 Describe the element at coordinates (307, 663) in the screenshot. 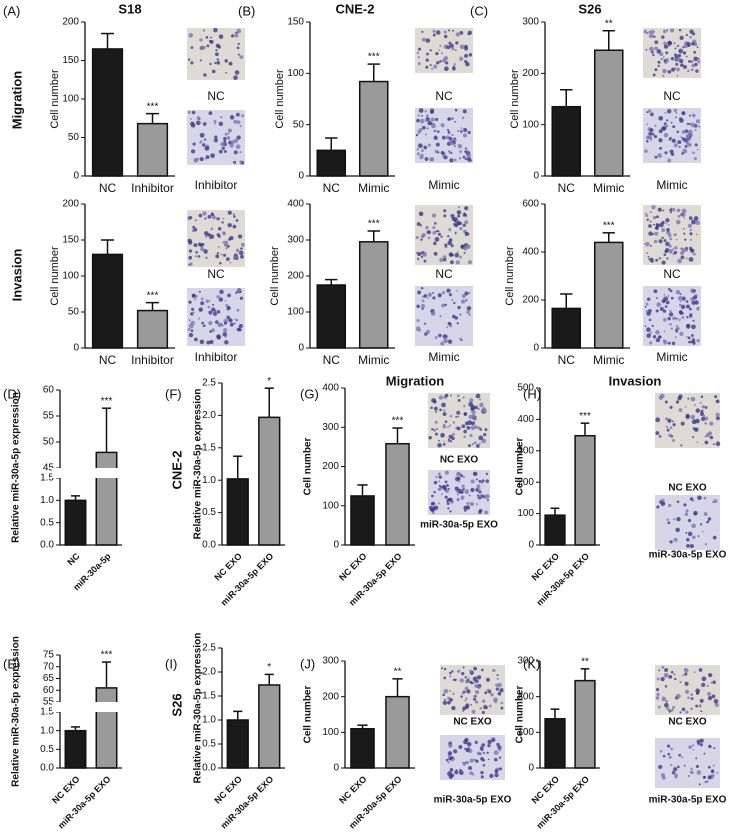

I see `panel-label: (J)` at that location.